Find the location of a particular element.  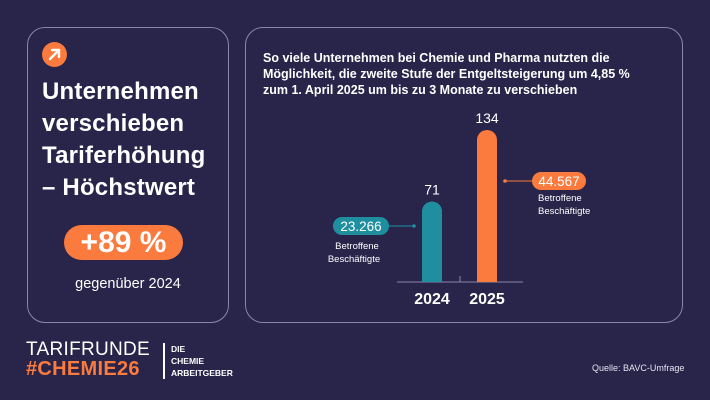

bar-2024 is located at coordinates (432, 241).